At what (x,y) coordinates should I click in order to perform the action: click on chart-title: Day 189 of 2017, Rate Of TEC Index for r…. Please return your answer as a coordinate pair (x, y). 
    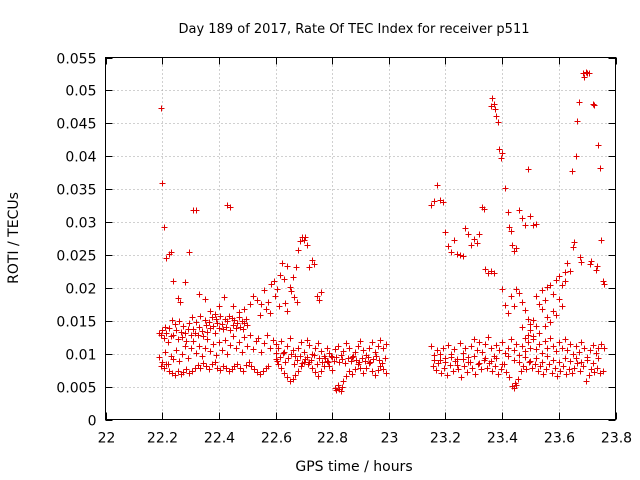
    Looking at the image, I should click on (354, 29).